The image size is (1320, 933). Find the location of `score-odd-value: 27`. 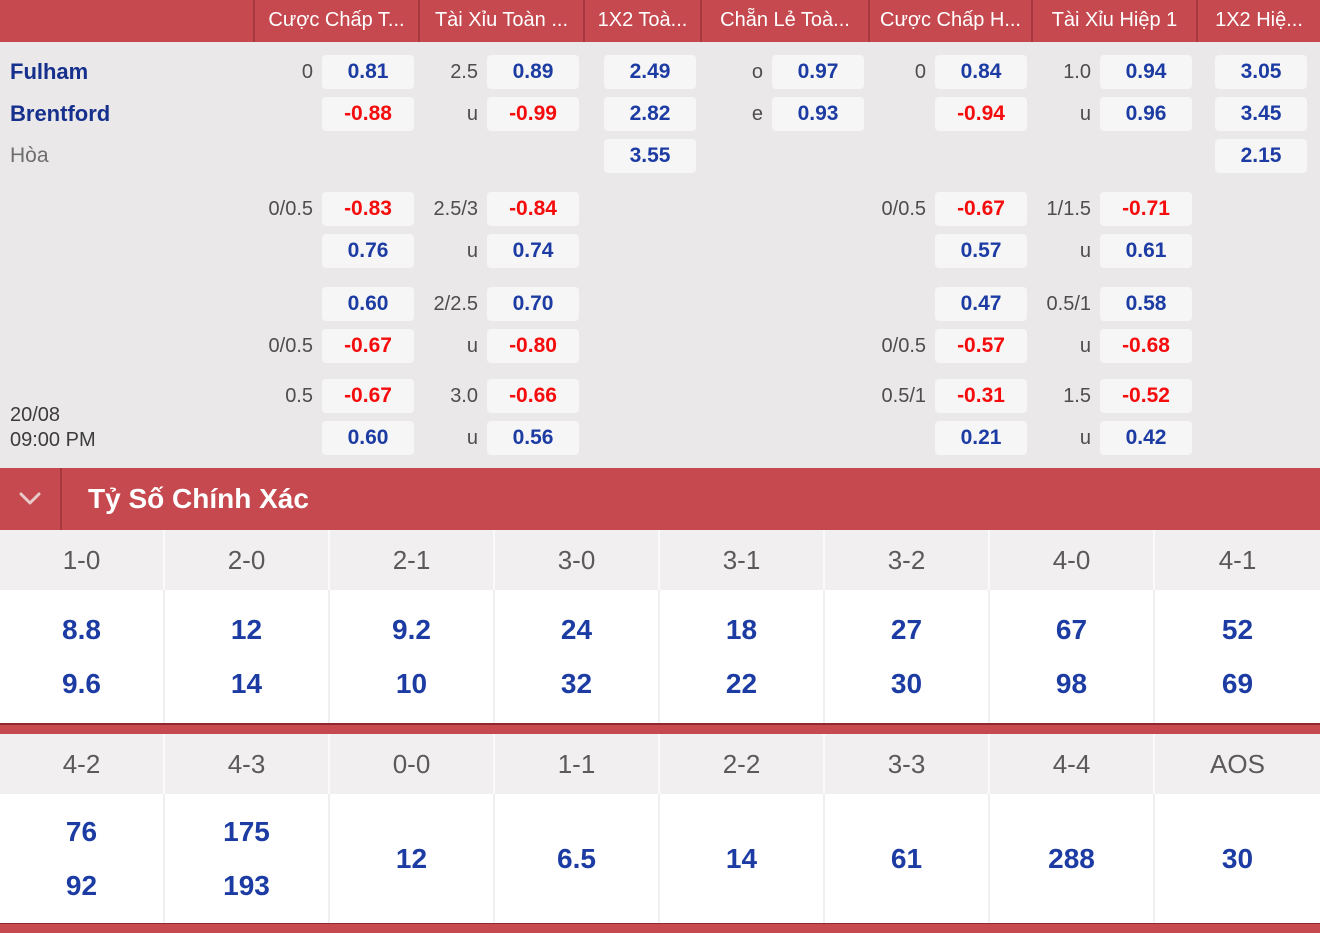

score-odd-value: 27 is located at coordinates (906, 629).